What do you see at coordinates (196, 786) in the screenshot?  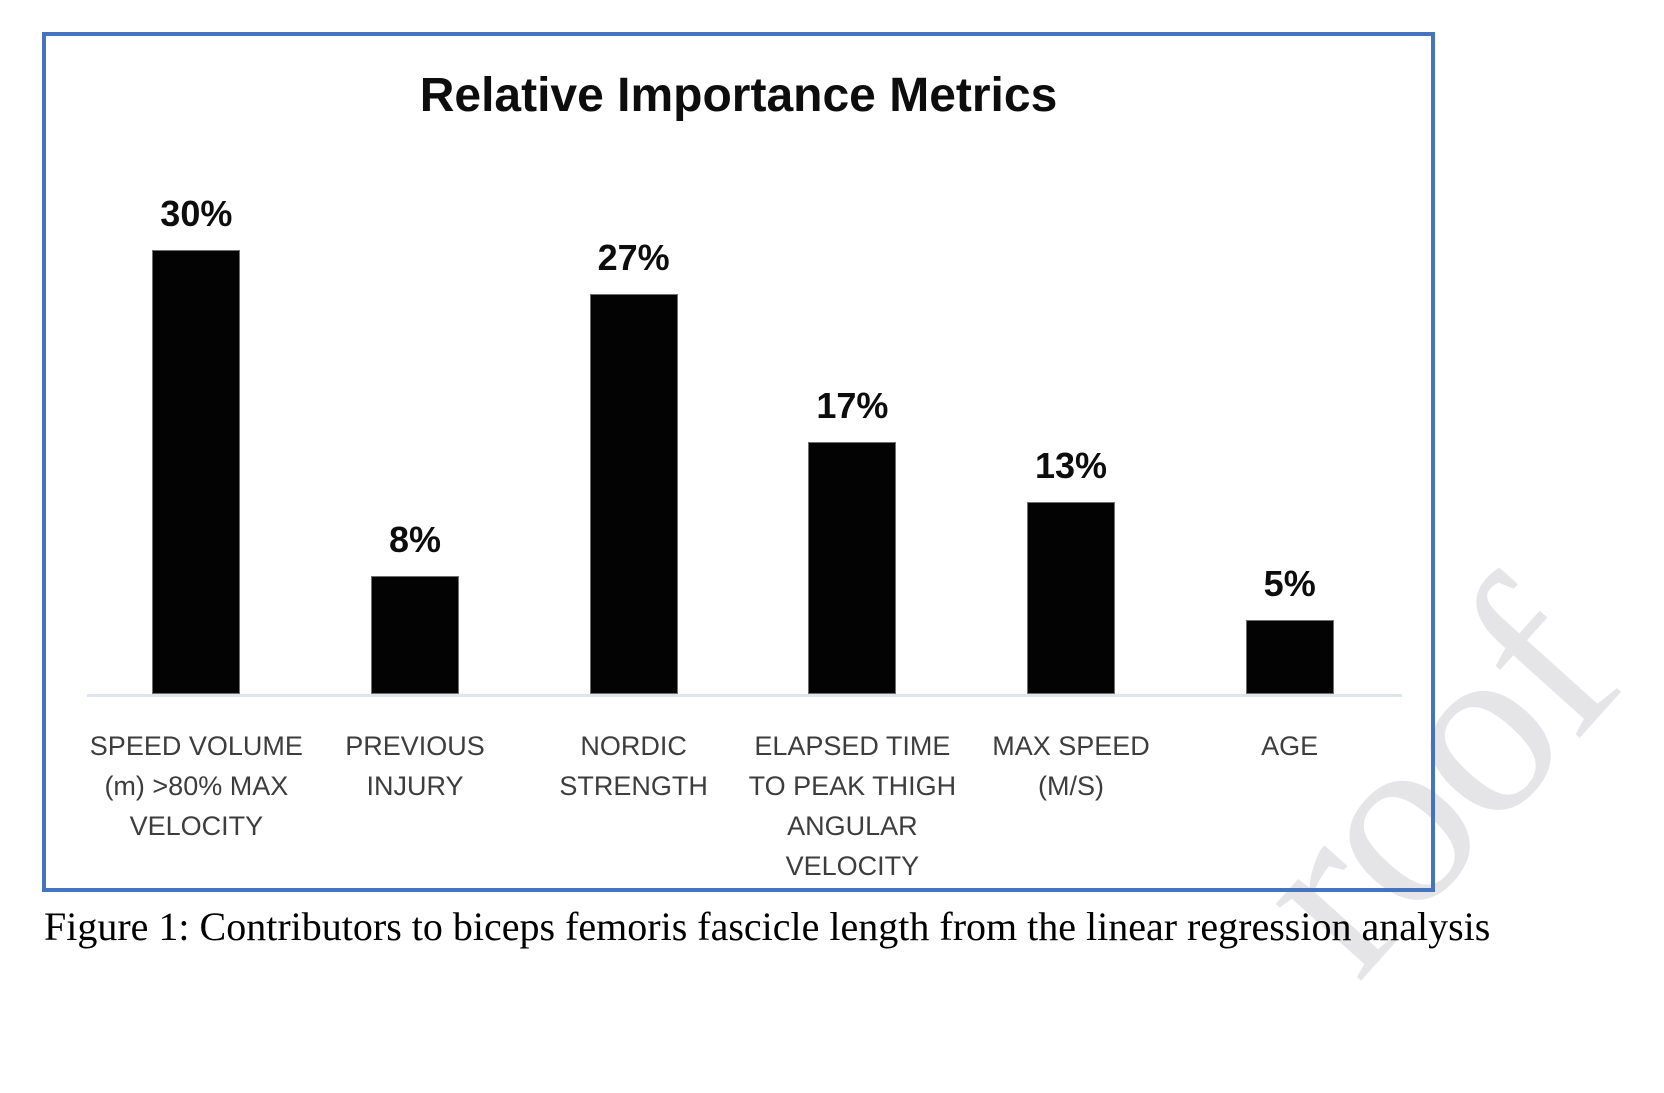 I see `x-axis-label: SPEED VOLUME (m) >80% MAX VELOCITY` at bounding box center [196, 786].